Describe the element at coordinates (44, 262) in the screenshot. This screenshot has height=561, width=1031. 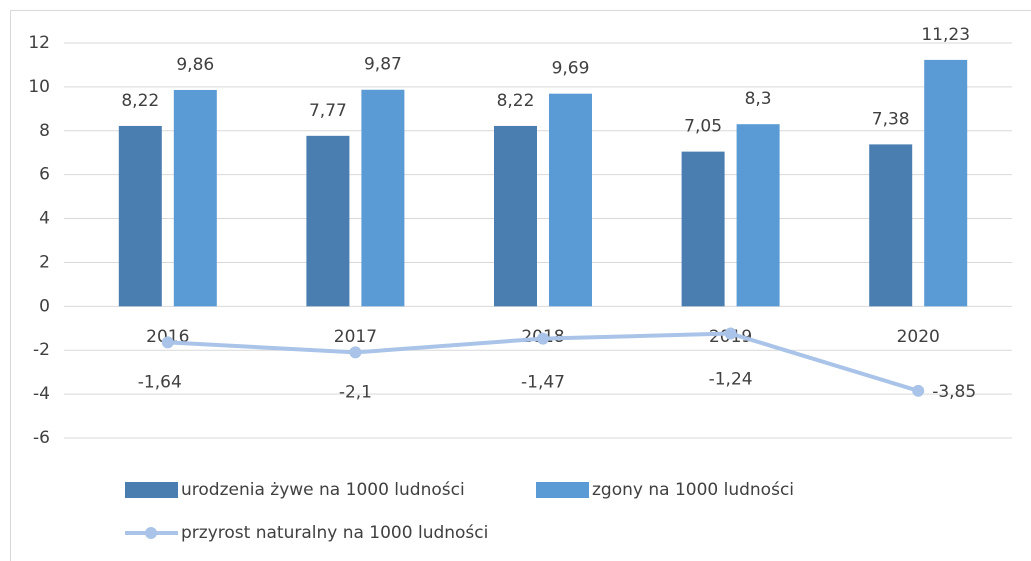
I see `y-tick-label: 2` at that location.